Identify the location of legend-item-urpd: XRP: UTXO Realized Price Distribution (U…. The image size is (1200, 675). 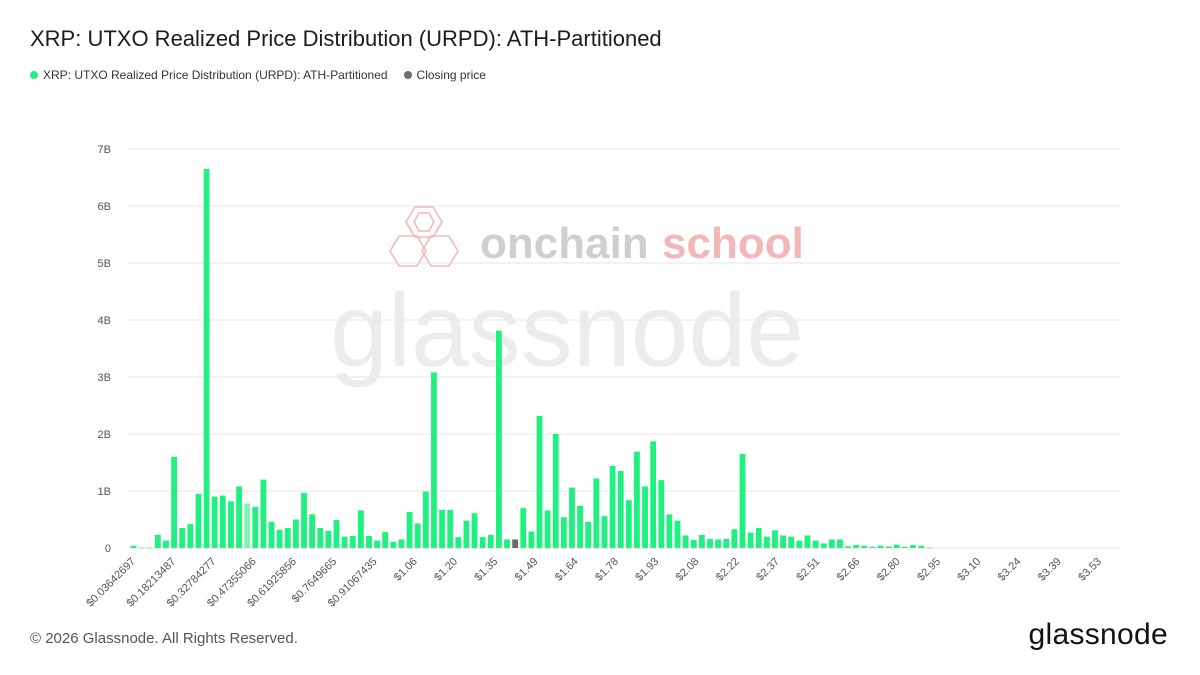
(209, 75).